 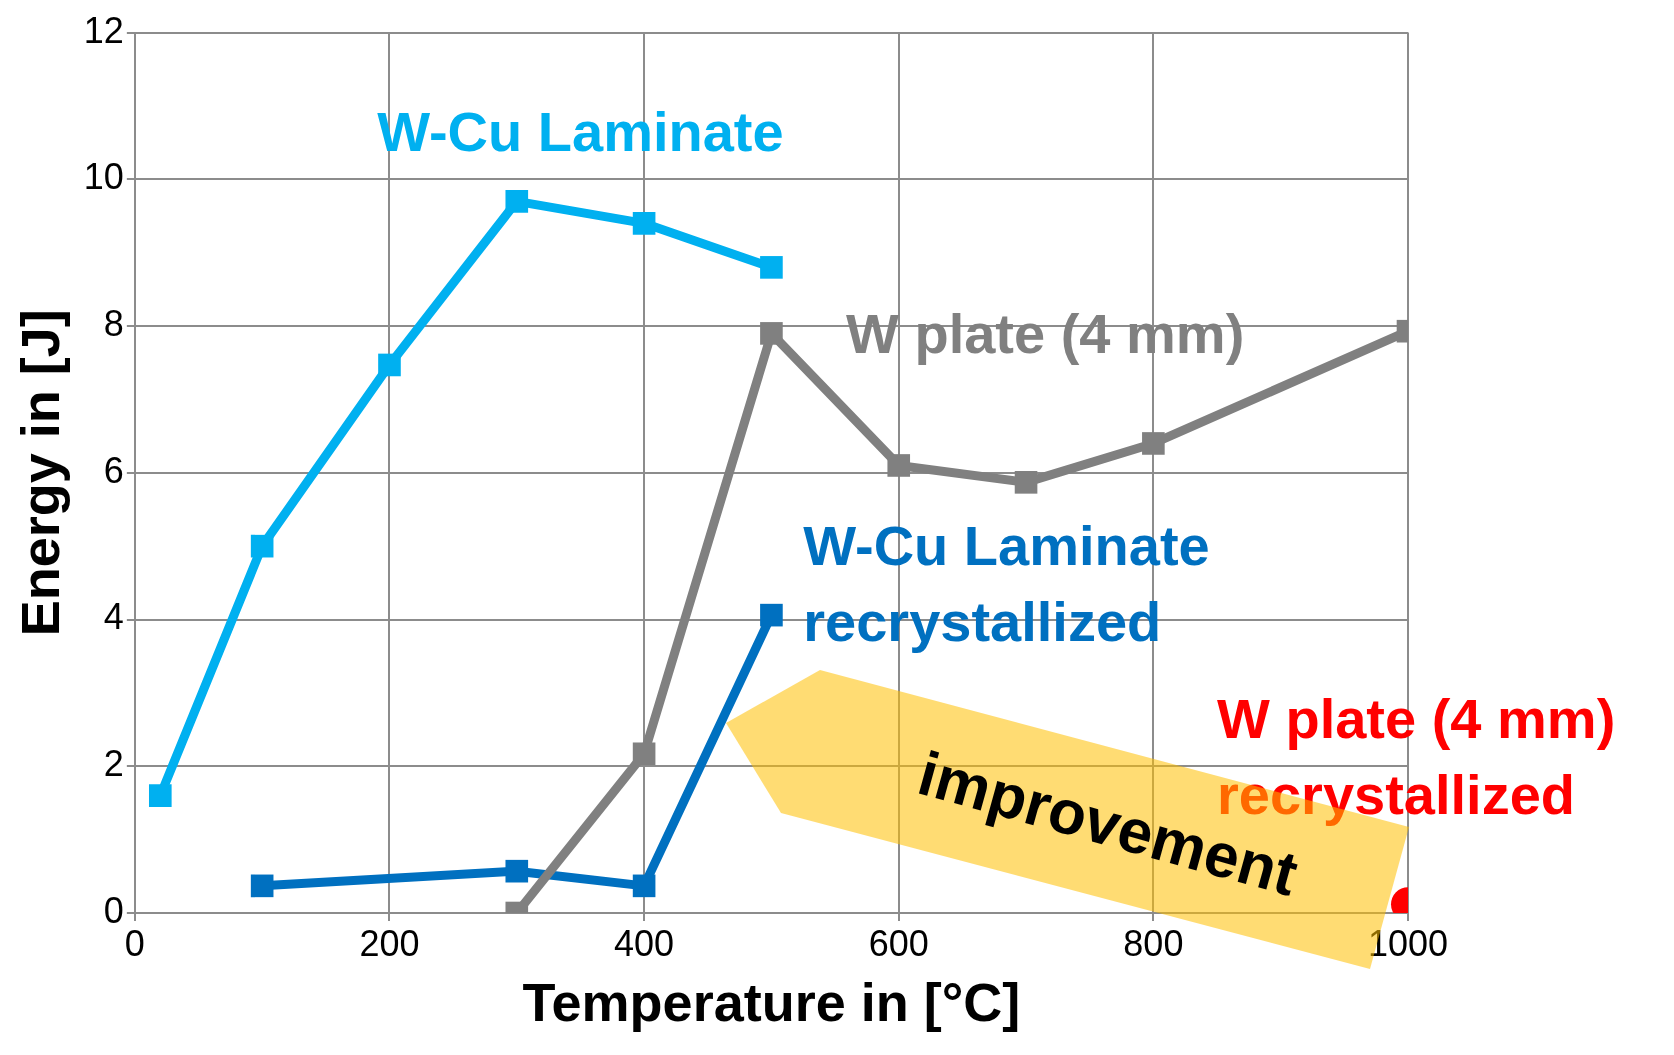 What do you see at coordinates (771, 1002) in the screenshot?
I see `x-axis-title: Temperature in [°C]` at bounding box center [771, 1002].